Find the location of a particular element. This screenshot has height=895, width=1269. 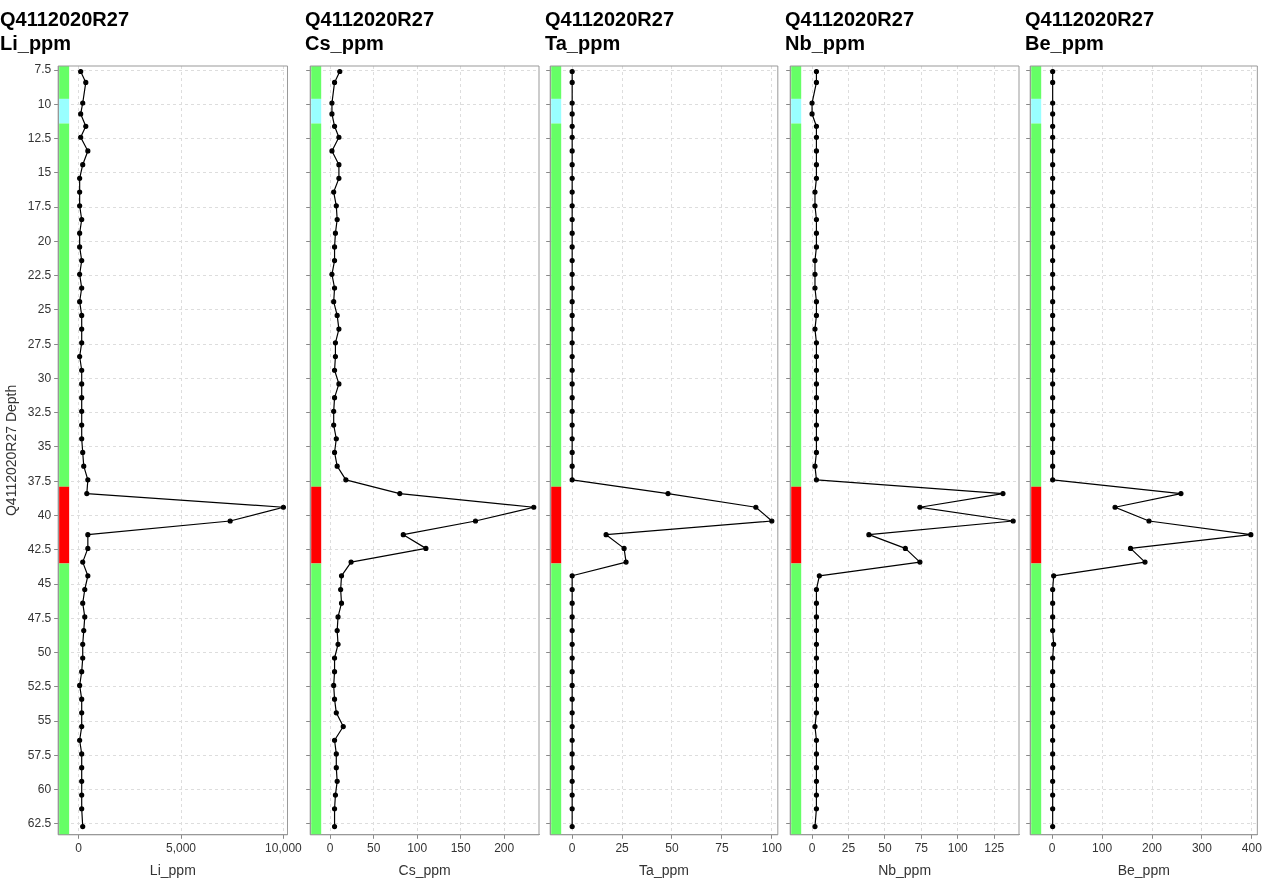

y-axis-title: Q4112020R27 Depth is located at coordinates (11, 450).